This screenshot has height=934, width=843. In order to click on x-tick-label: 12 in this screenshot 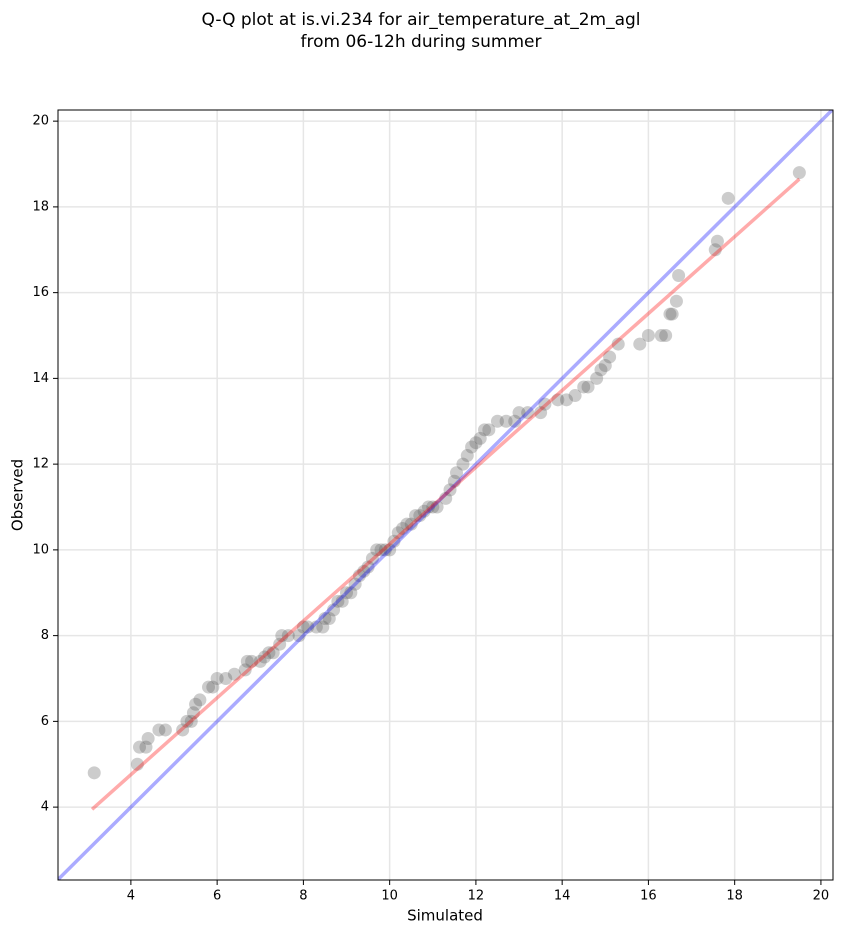, I will do `click(476, 896)`.